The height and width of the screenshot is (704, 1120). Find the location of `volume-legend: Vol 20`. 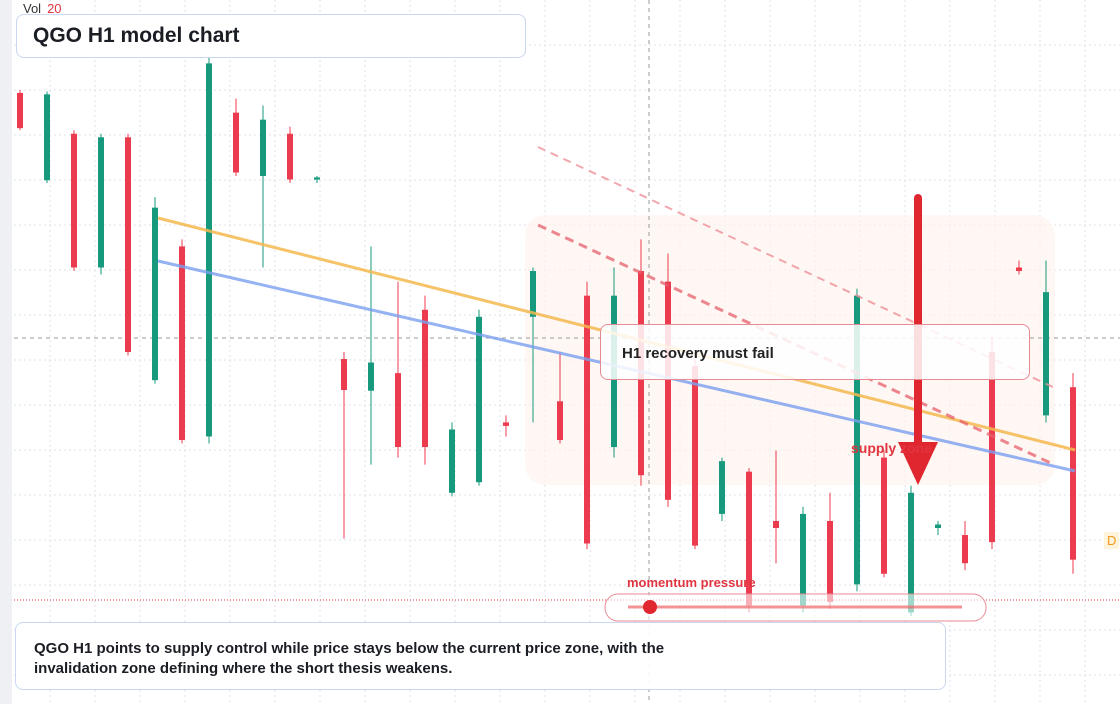

volume-legend: Vol 20 is located at coordinates (42, 8).